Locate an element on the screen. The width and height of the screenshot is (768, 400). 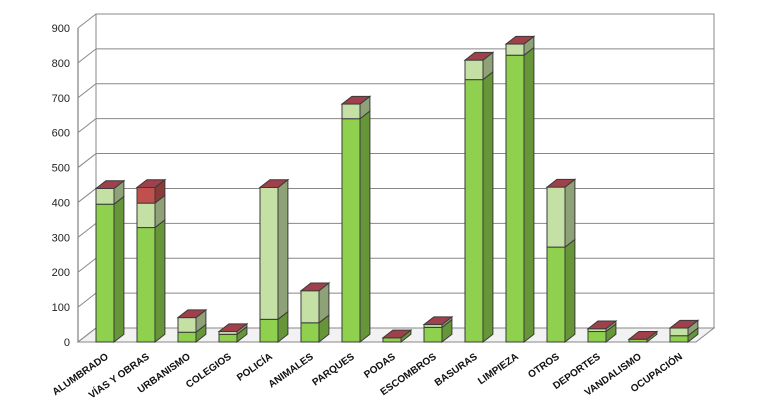
y-tick-label: 800 is located at coordinates (61, 64).